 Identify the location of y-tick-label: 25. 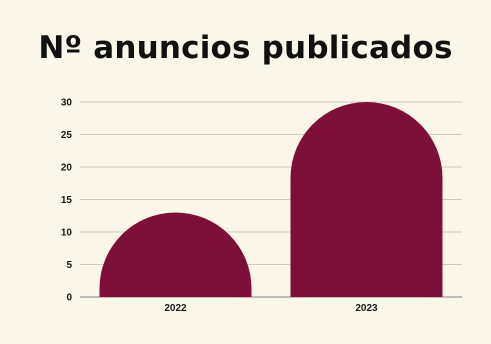
(67, 135).